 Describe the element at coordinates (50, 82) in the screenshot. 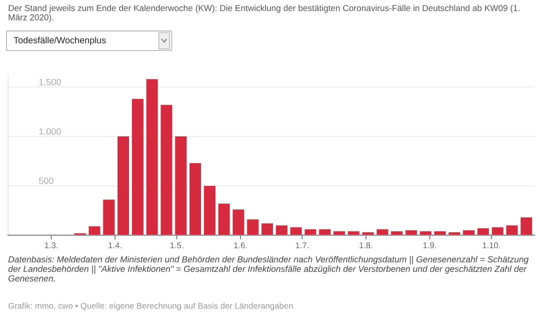

I see `y-tick-label: 1.500` at that location.